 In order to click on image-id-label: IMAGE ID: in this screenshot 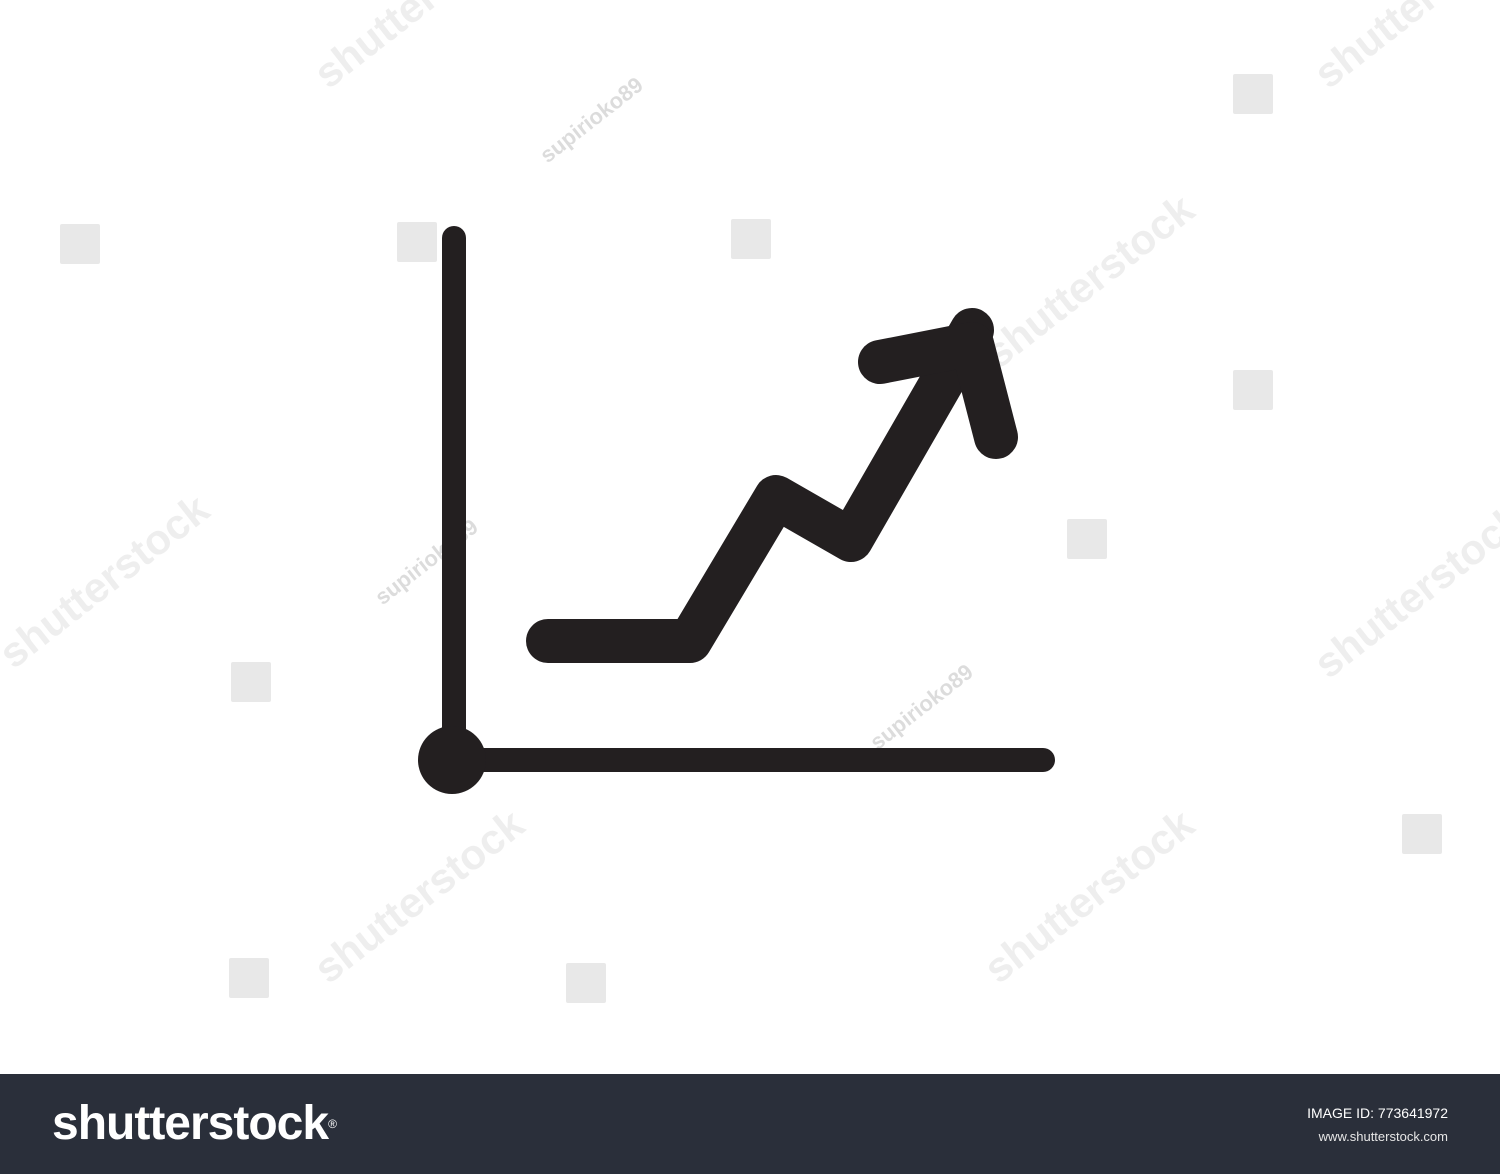, I will do `click(1341, 1113)`.